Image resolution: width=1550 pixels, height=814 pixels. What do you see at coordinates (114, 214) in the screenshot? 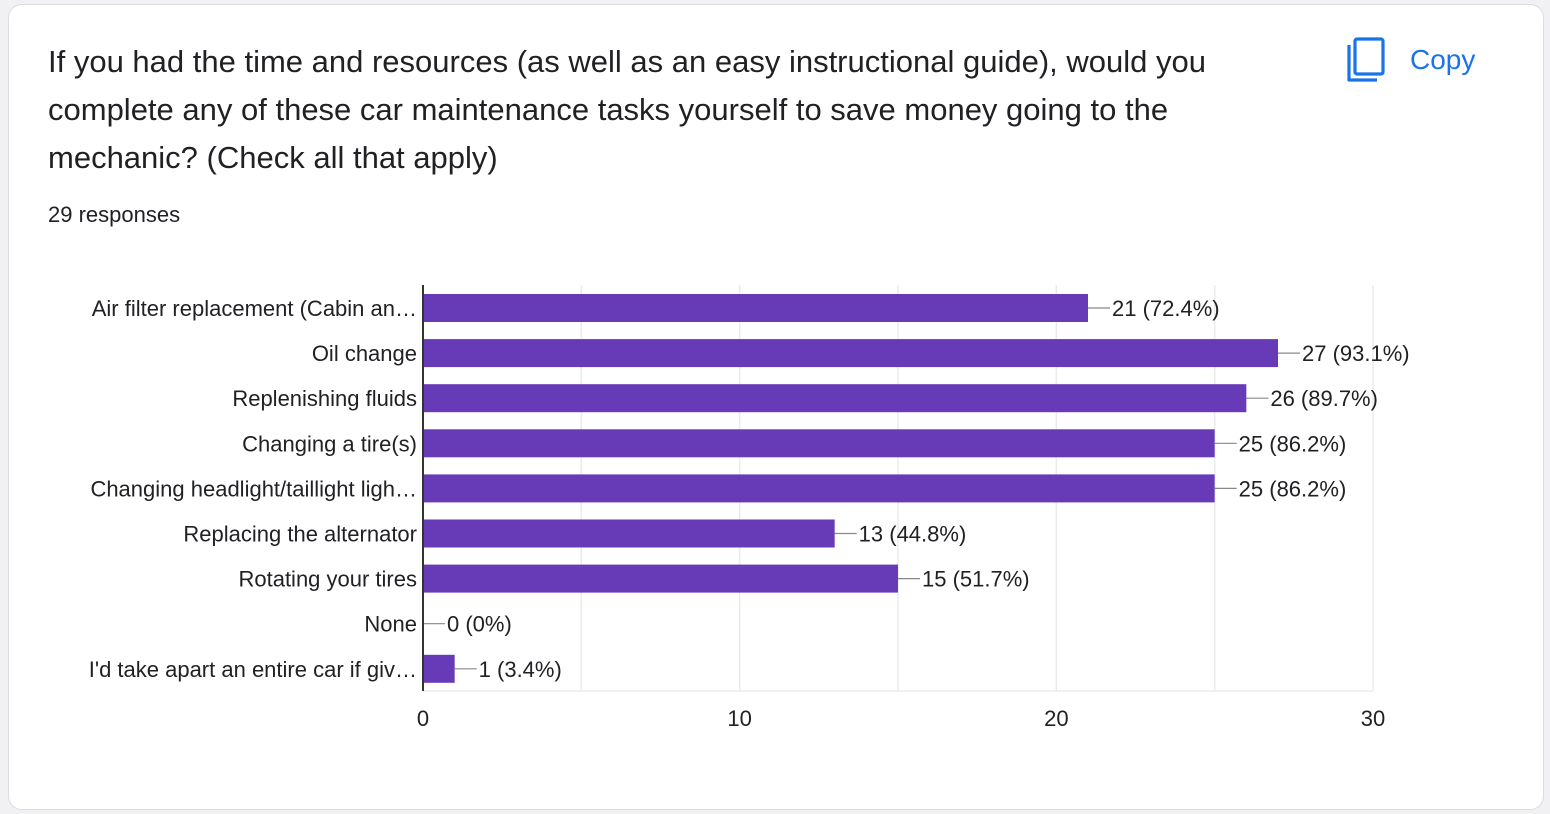
I see `response-count: 29 responses` at bounding box center [114, 214].